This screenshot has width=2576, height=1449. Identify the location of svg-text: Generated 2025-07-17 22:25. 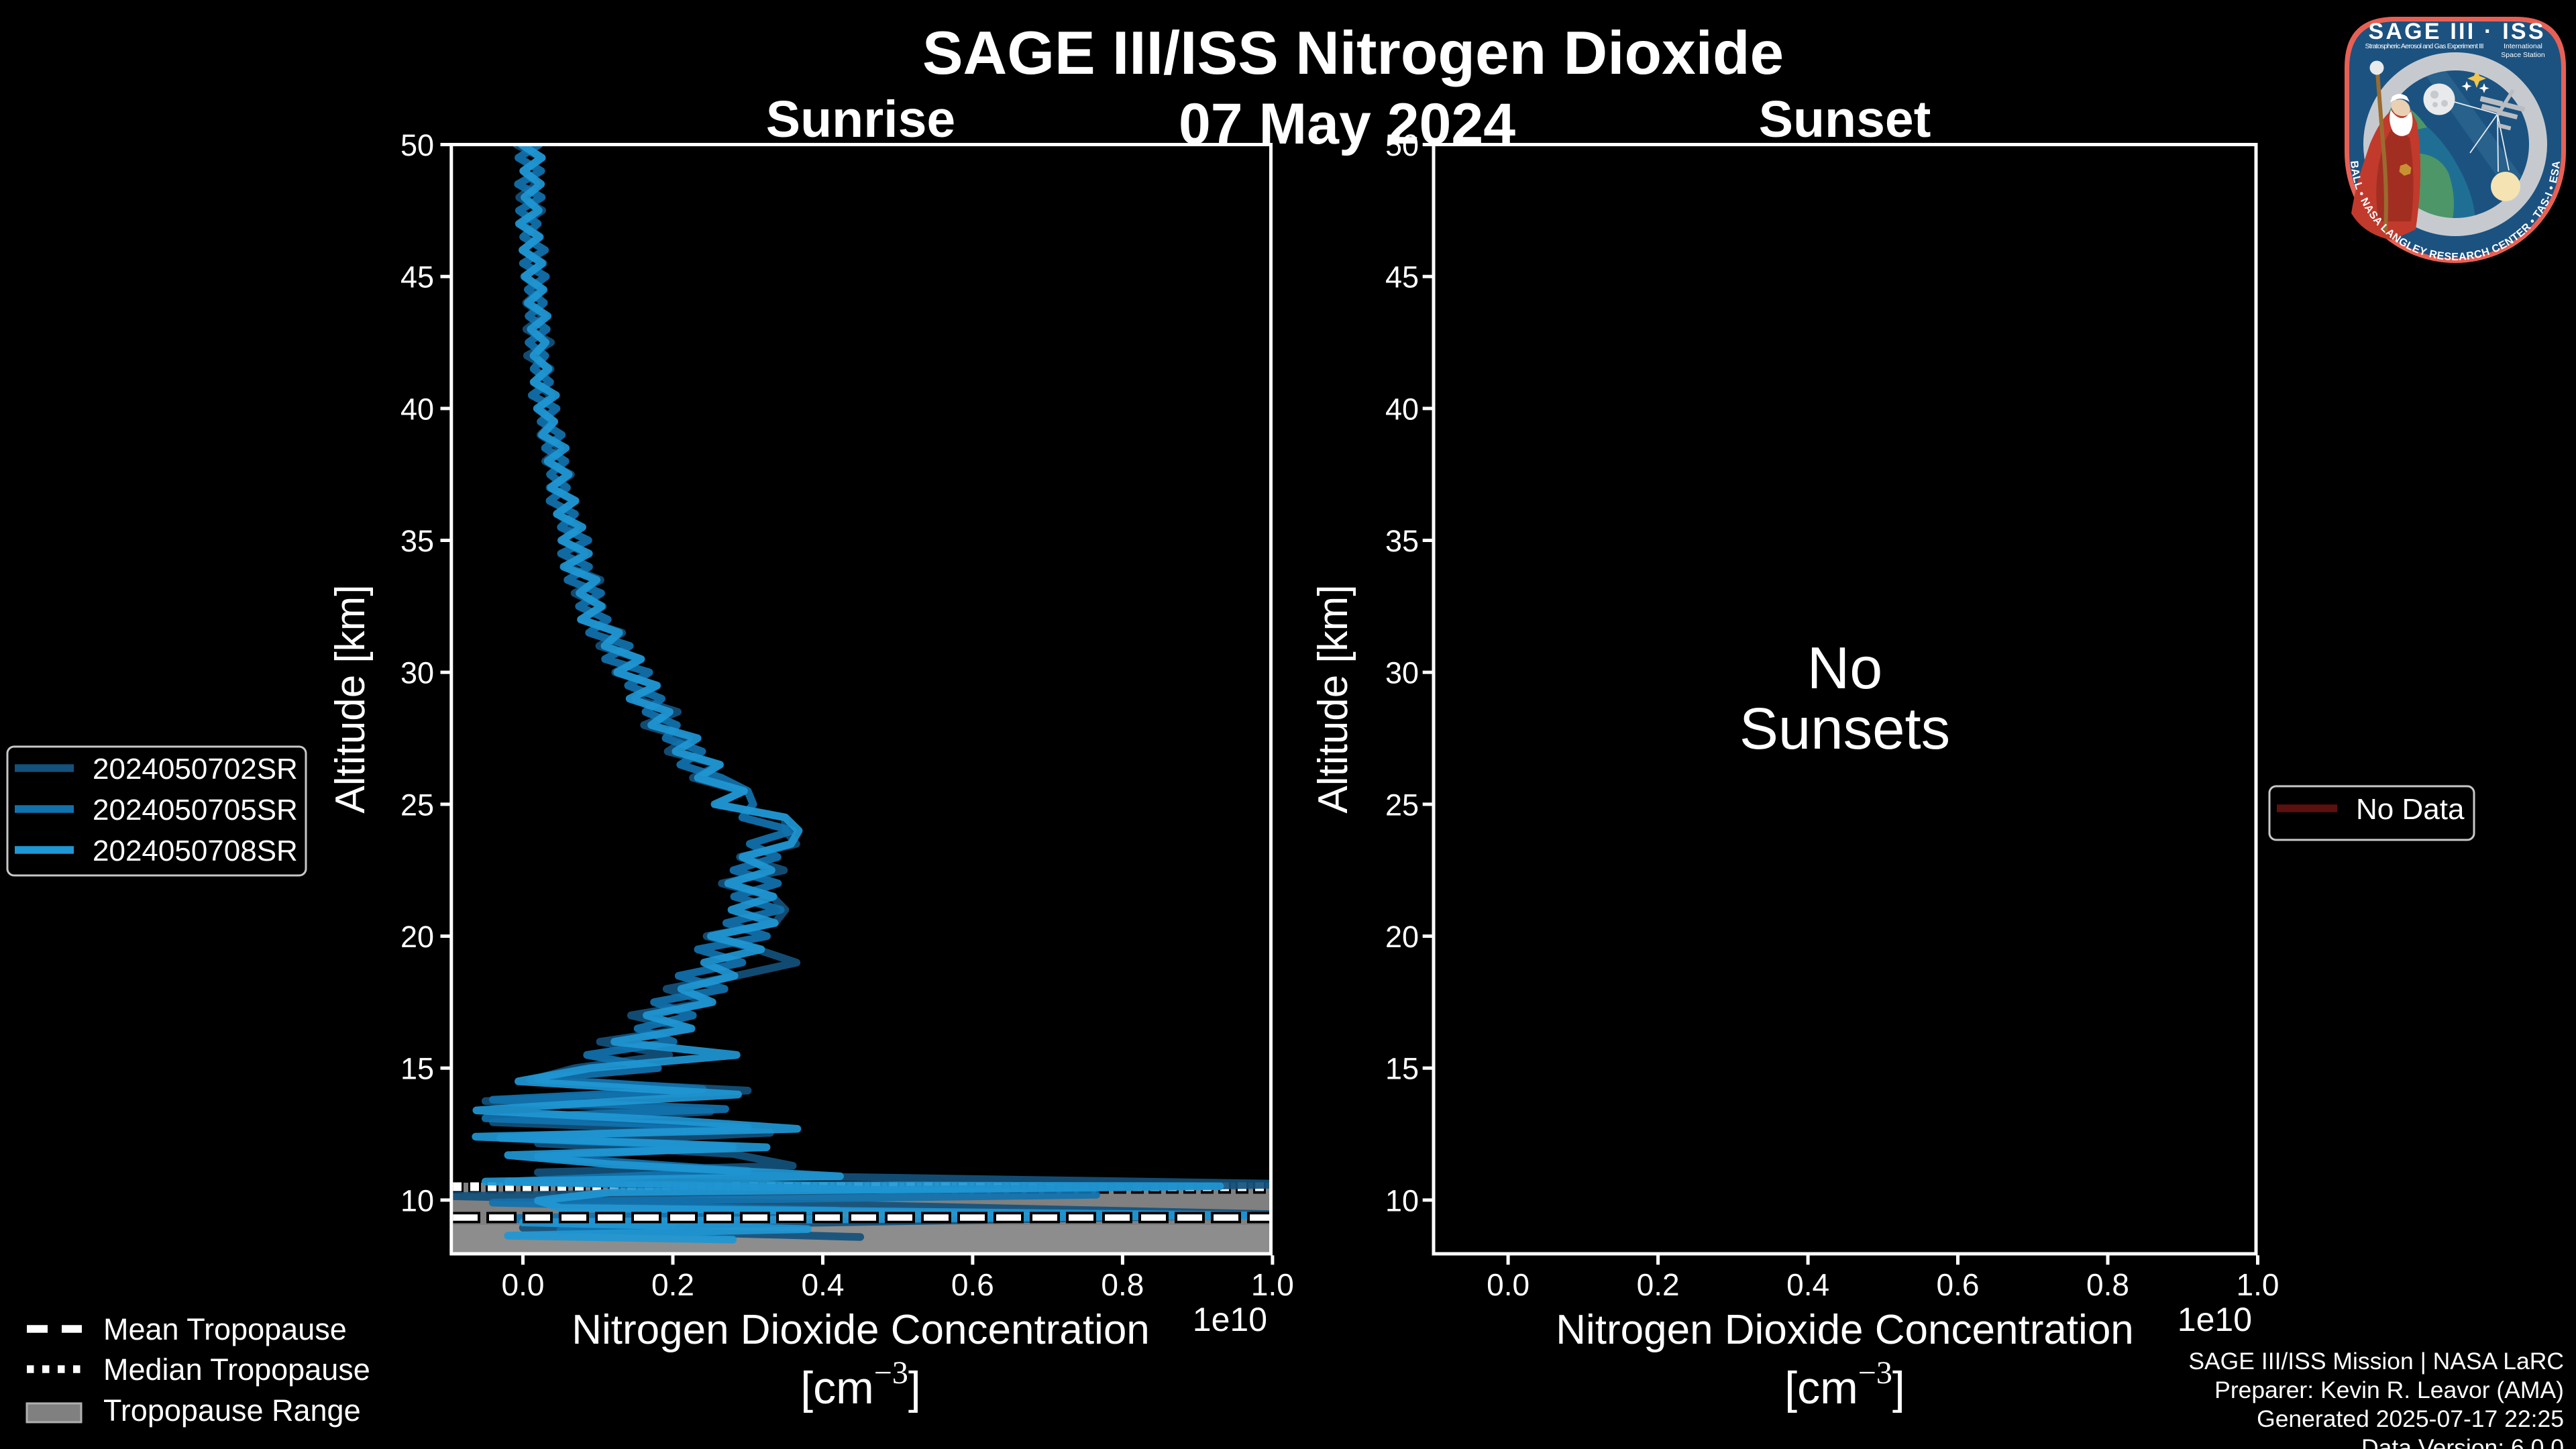
(2410, 1418).